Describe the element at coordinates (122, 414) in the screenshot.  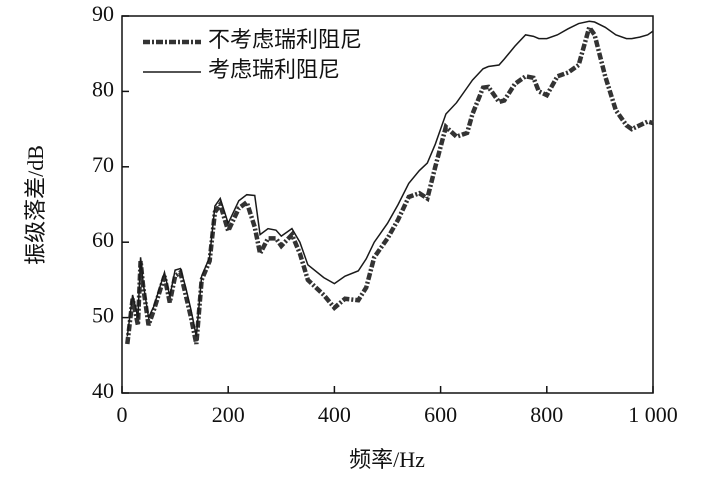
I see `x-tick-label: 0` at that location.